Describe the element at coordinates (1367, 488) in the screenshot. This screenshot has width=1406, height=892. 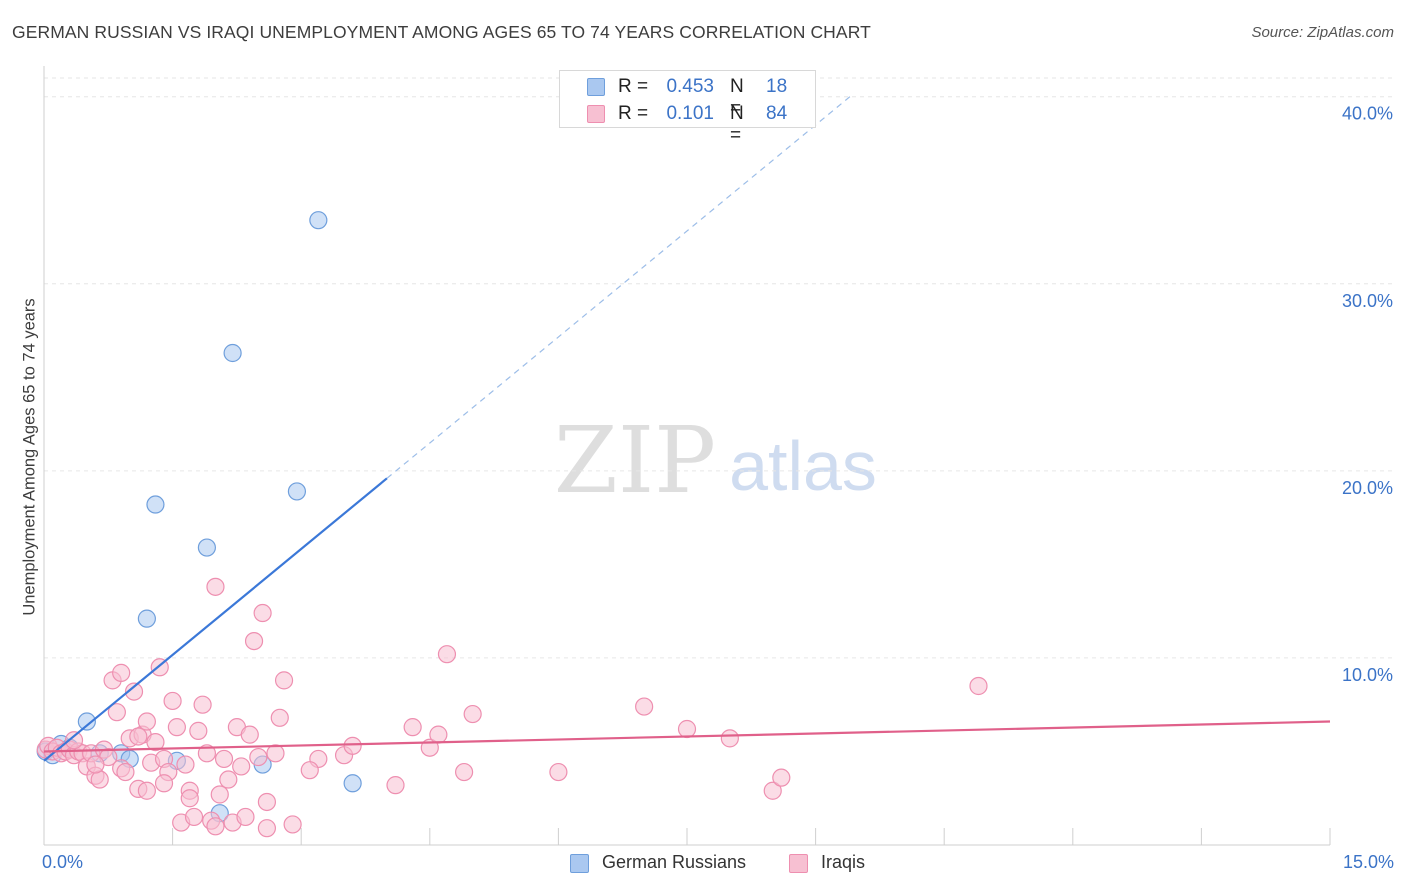
I see `y-tick-label: 20.0%` at that location.